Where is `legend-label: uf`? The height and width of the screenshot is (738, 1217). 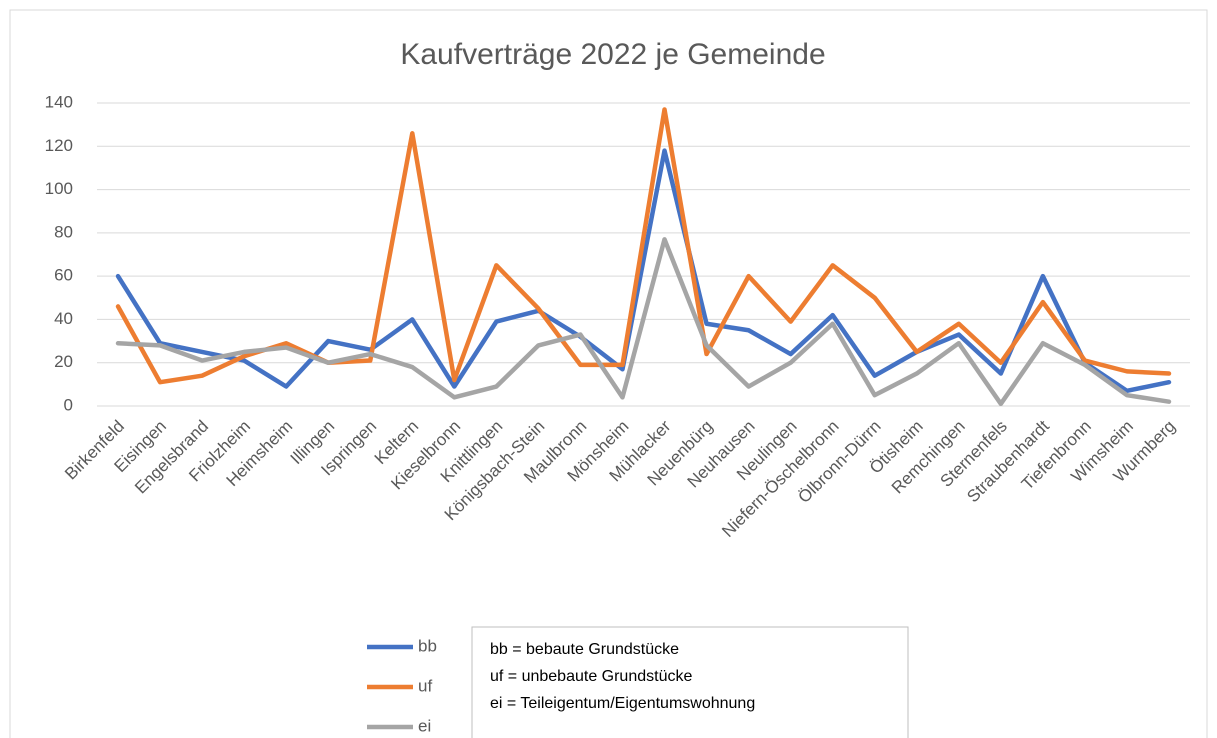
legend-label: uf is located at coordinates (425, 685).